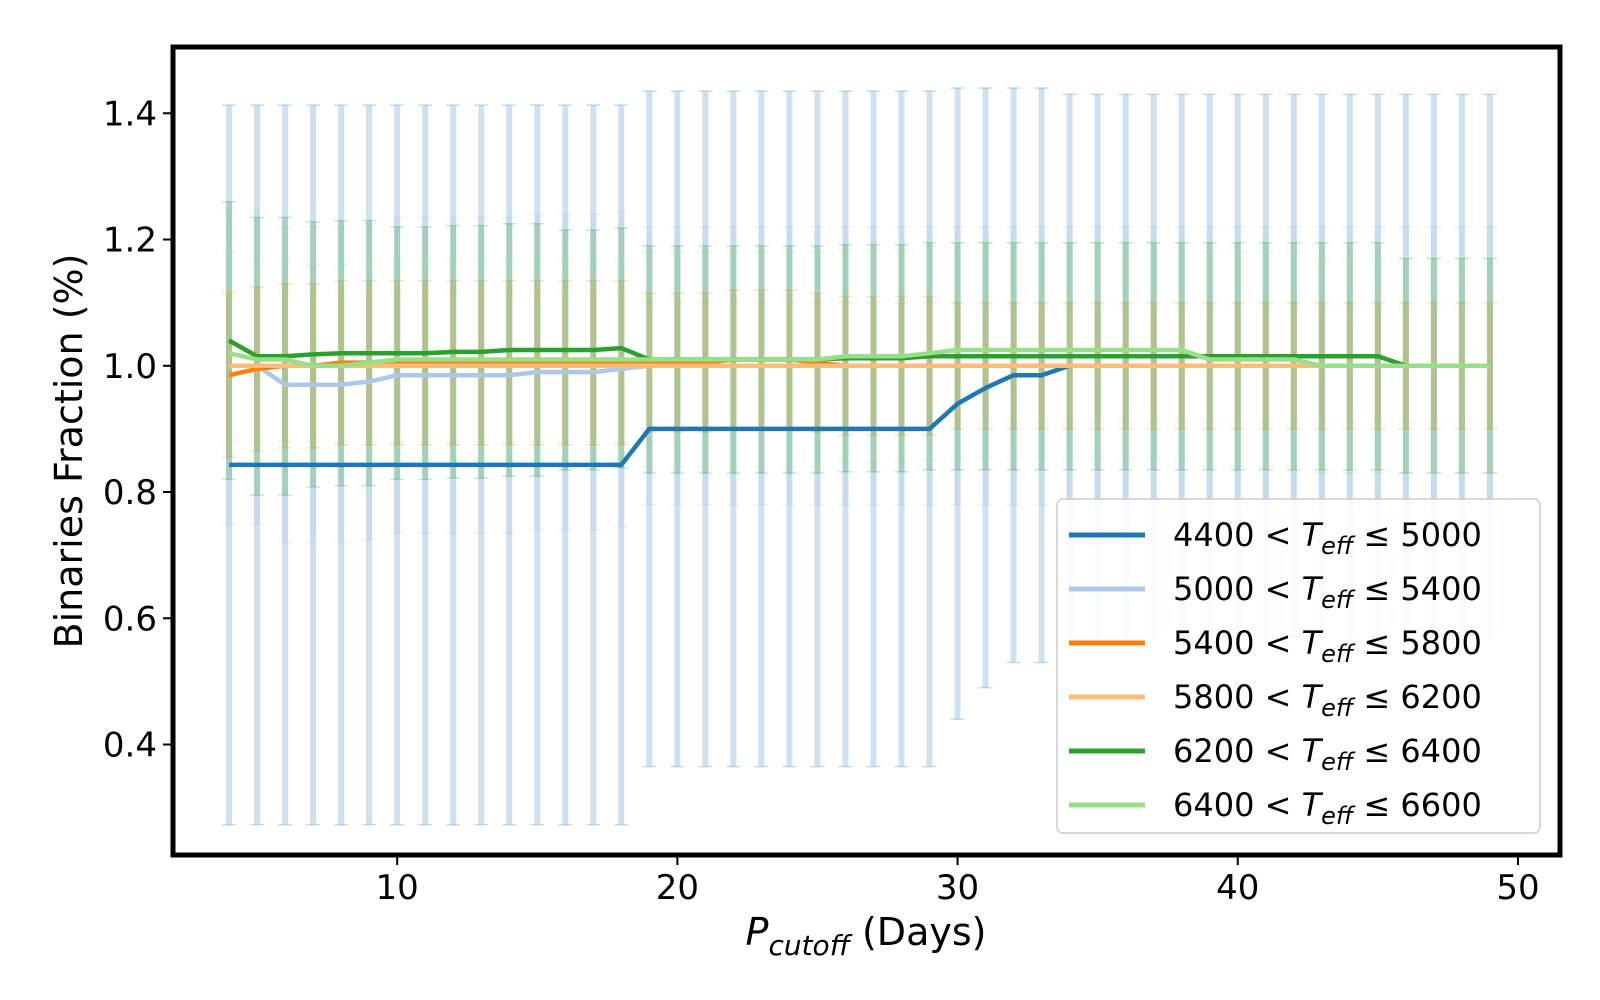  I want to click on legend-entry-4: 5800 < Teff ≤ 6200, so click(1275, 700).